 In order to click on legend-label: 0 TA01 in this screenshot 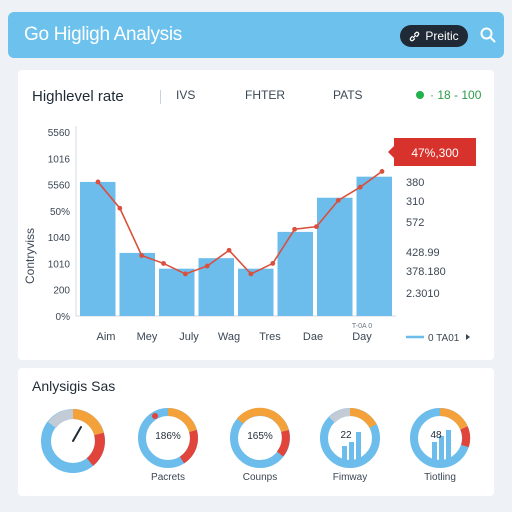, I will do `click(444, 338)`.